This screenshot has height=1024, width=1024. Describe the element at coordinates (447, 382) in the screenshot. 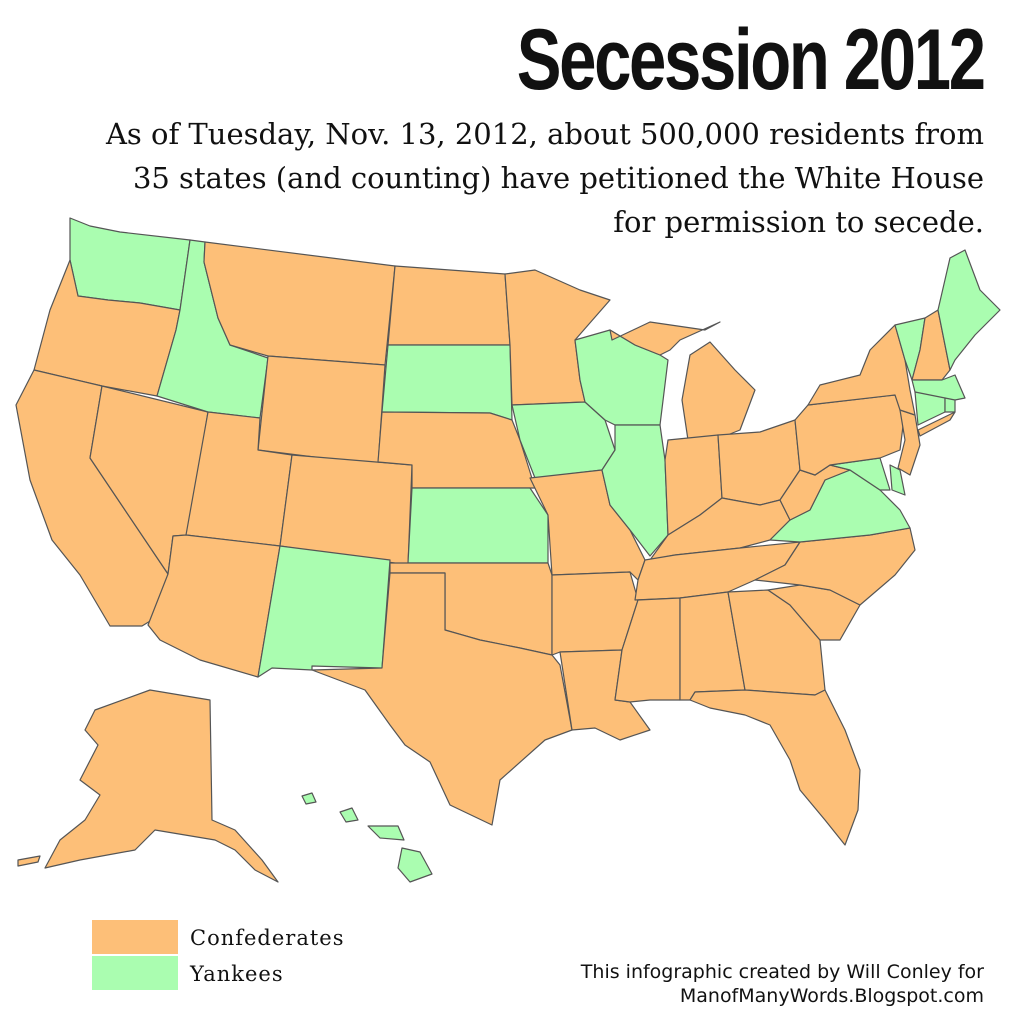

I see `state-south-dakota` at that location.